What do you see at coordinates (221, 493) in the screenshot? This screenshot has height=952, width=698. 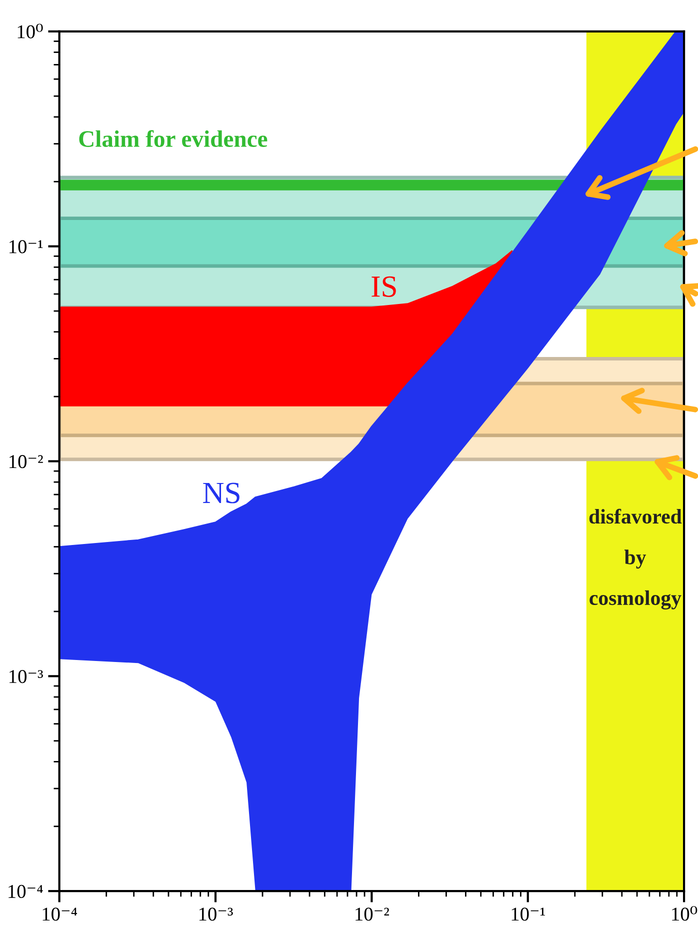 I see `series-label: NS` at bounding box center [221, 493].